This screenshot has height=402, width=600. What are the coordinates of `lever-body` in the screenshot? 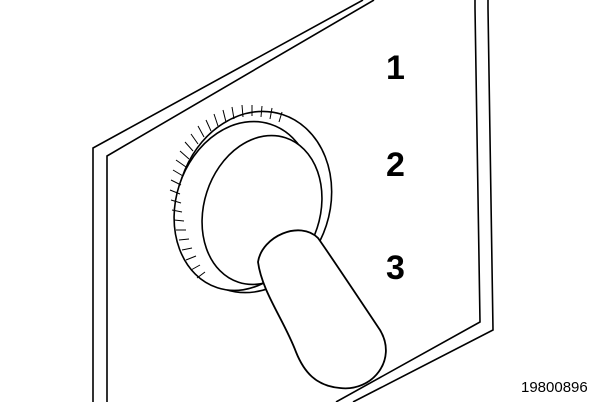 It's located at (322, 309).